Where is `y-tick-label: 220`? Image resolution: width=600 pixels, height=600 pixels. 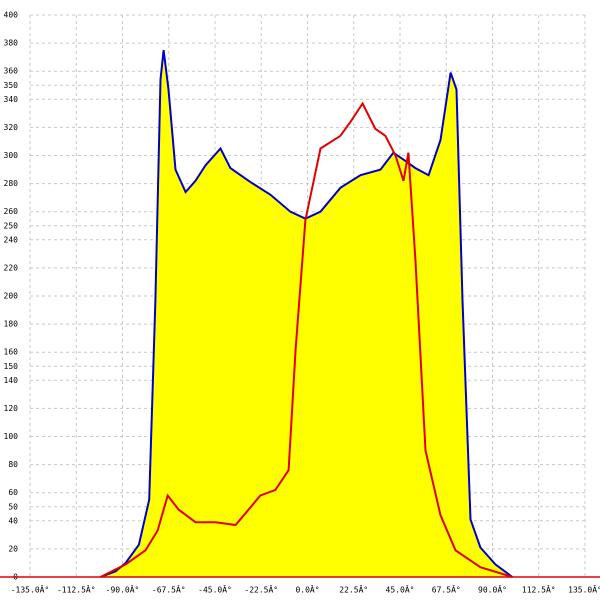
y-tick-label: 220 is located at coordinates (11, 267).